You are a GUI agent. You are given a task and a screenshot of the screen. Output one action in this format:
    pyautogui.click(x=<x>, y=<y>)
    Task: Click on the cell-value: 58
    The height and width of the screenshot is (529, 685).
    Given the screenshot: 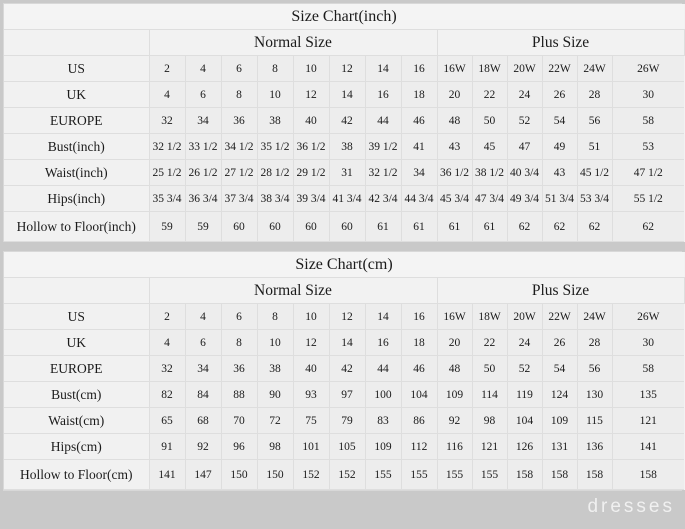 What is the action you would take?
    pyautogui.click(x=648, y=120)
    